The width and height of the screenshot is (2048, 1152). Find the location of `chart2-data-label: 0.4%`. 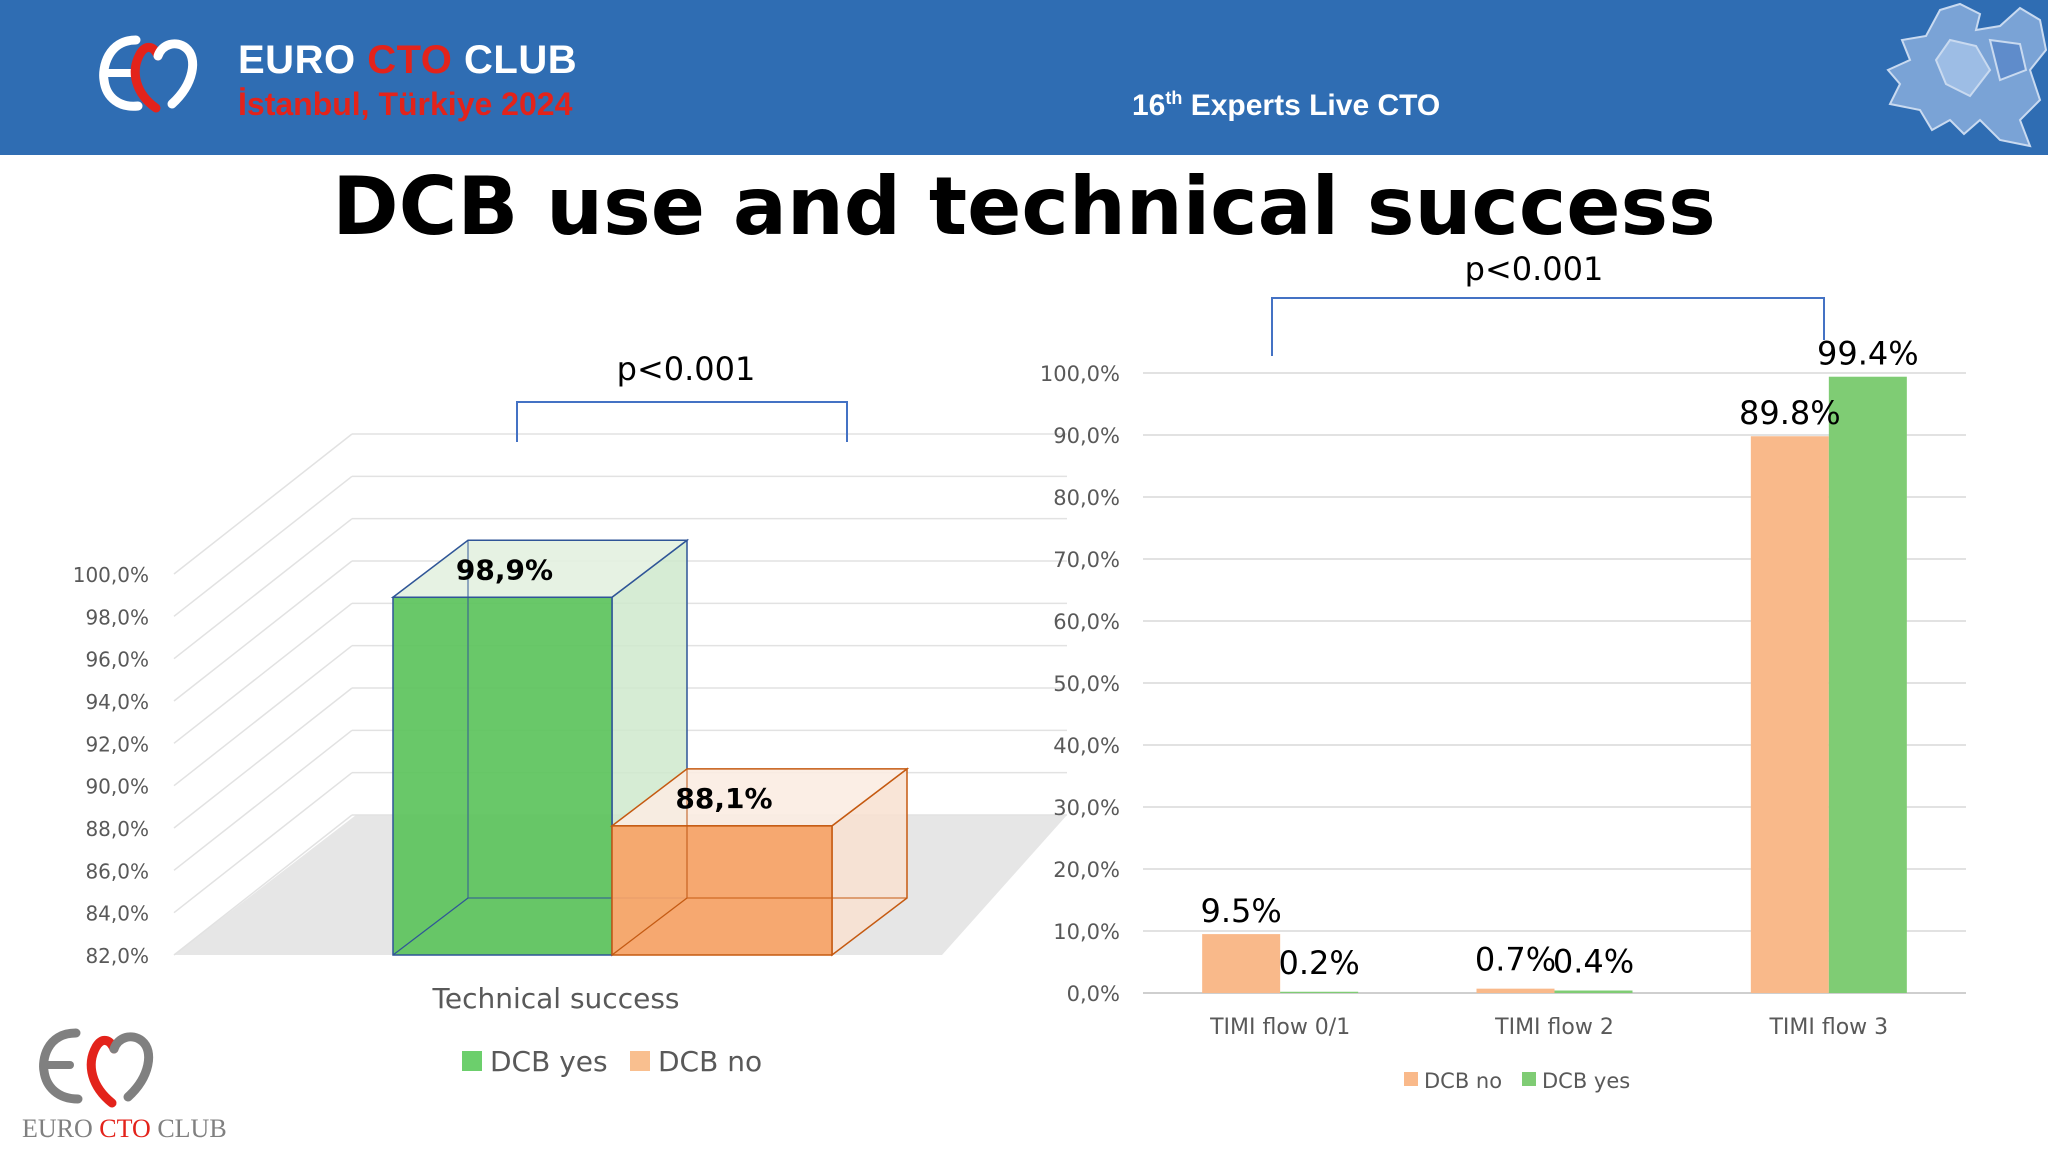

chart2-data-label: 0.4% is located at coordinates (1593, 962).